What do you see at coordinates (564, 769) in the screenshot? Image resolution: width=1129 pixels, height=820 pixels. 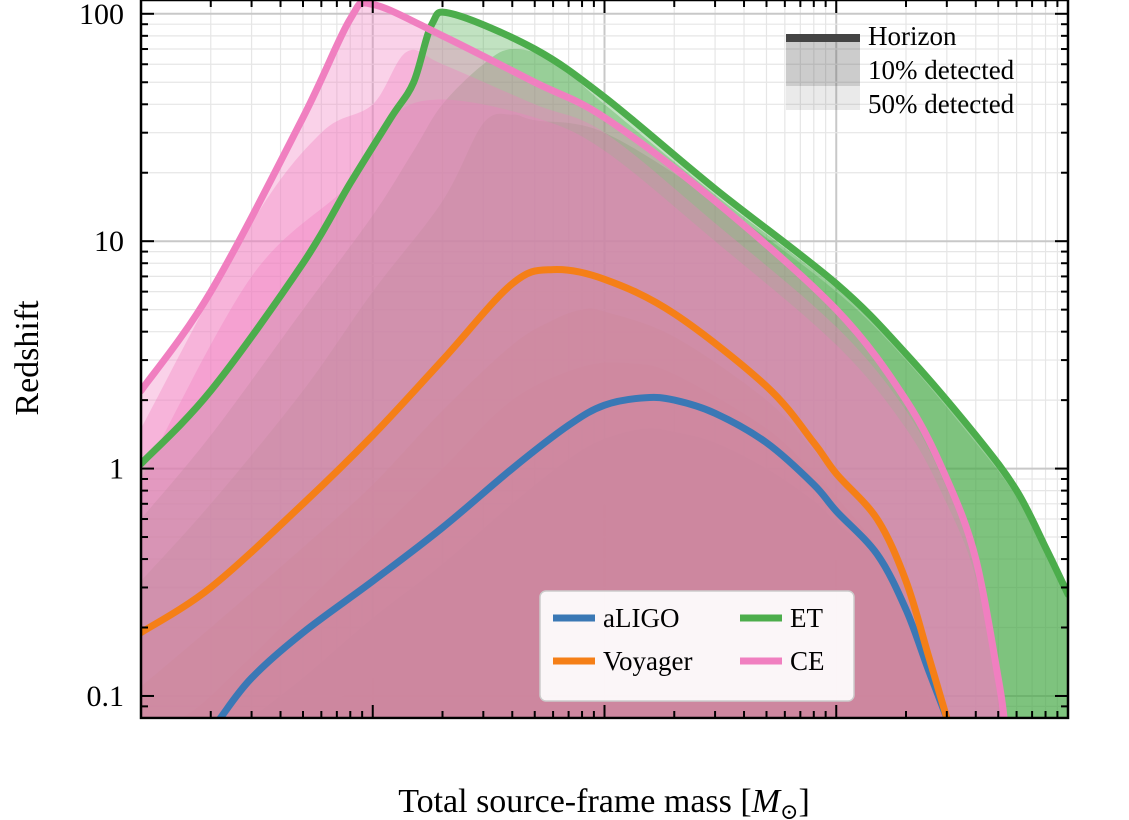 I see `below-plot-mask` at bounding box center [564, 769].